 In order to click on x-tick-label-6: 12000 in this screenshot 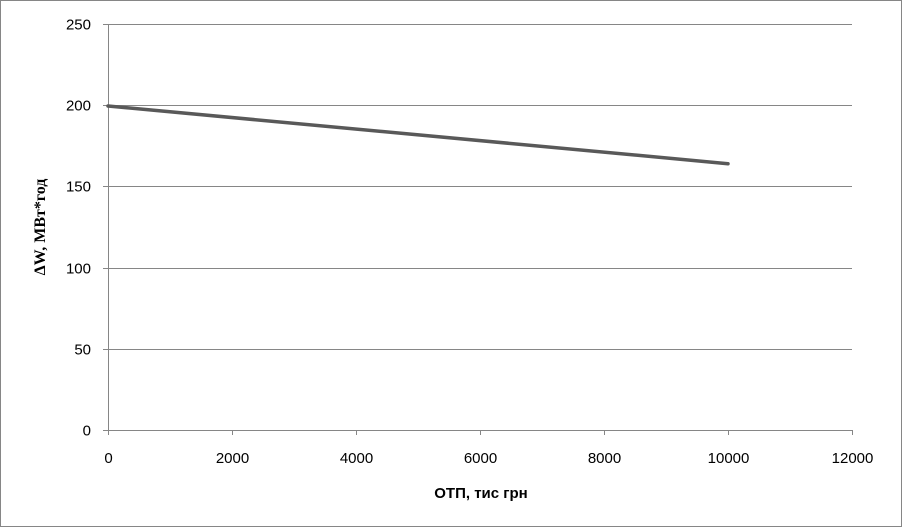, I will do `click(853, 458)`.